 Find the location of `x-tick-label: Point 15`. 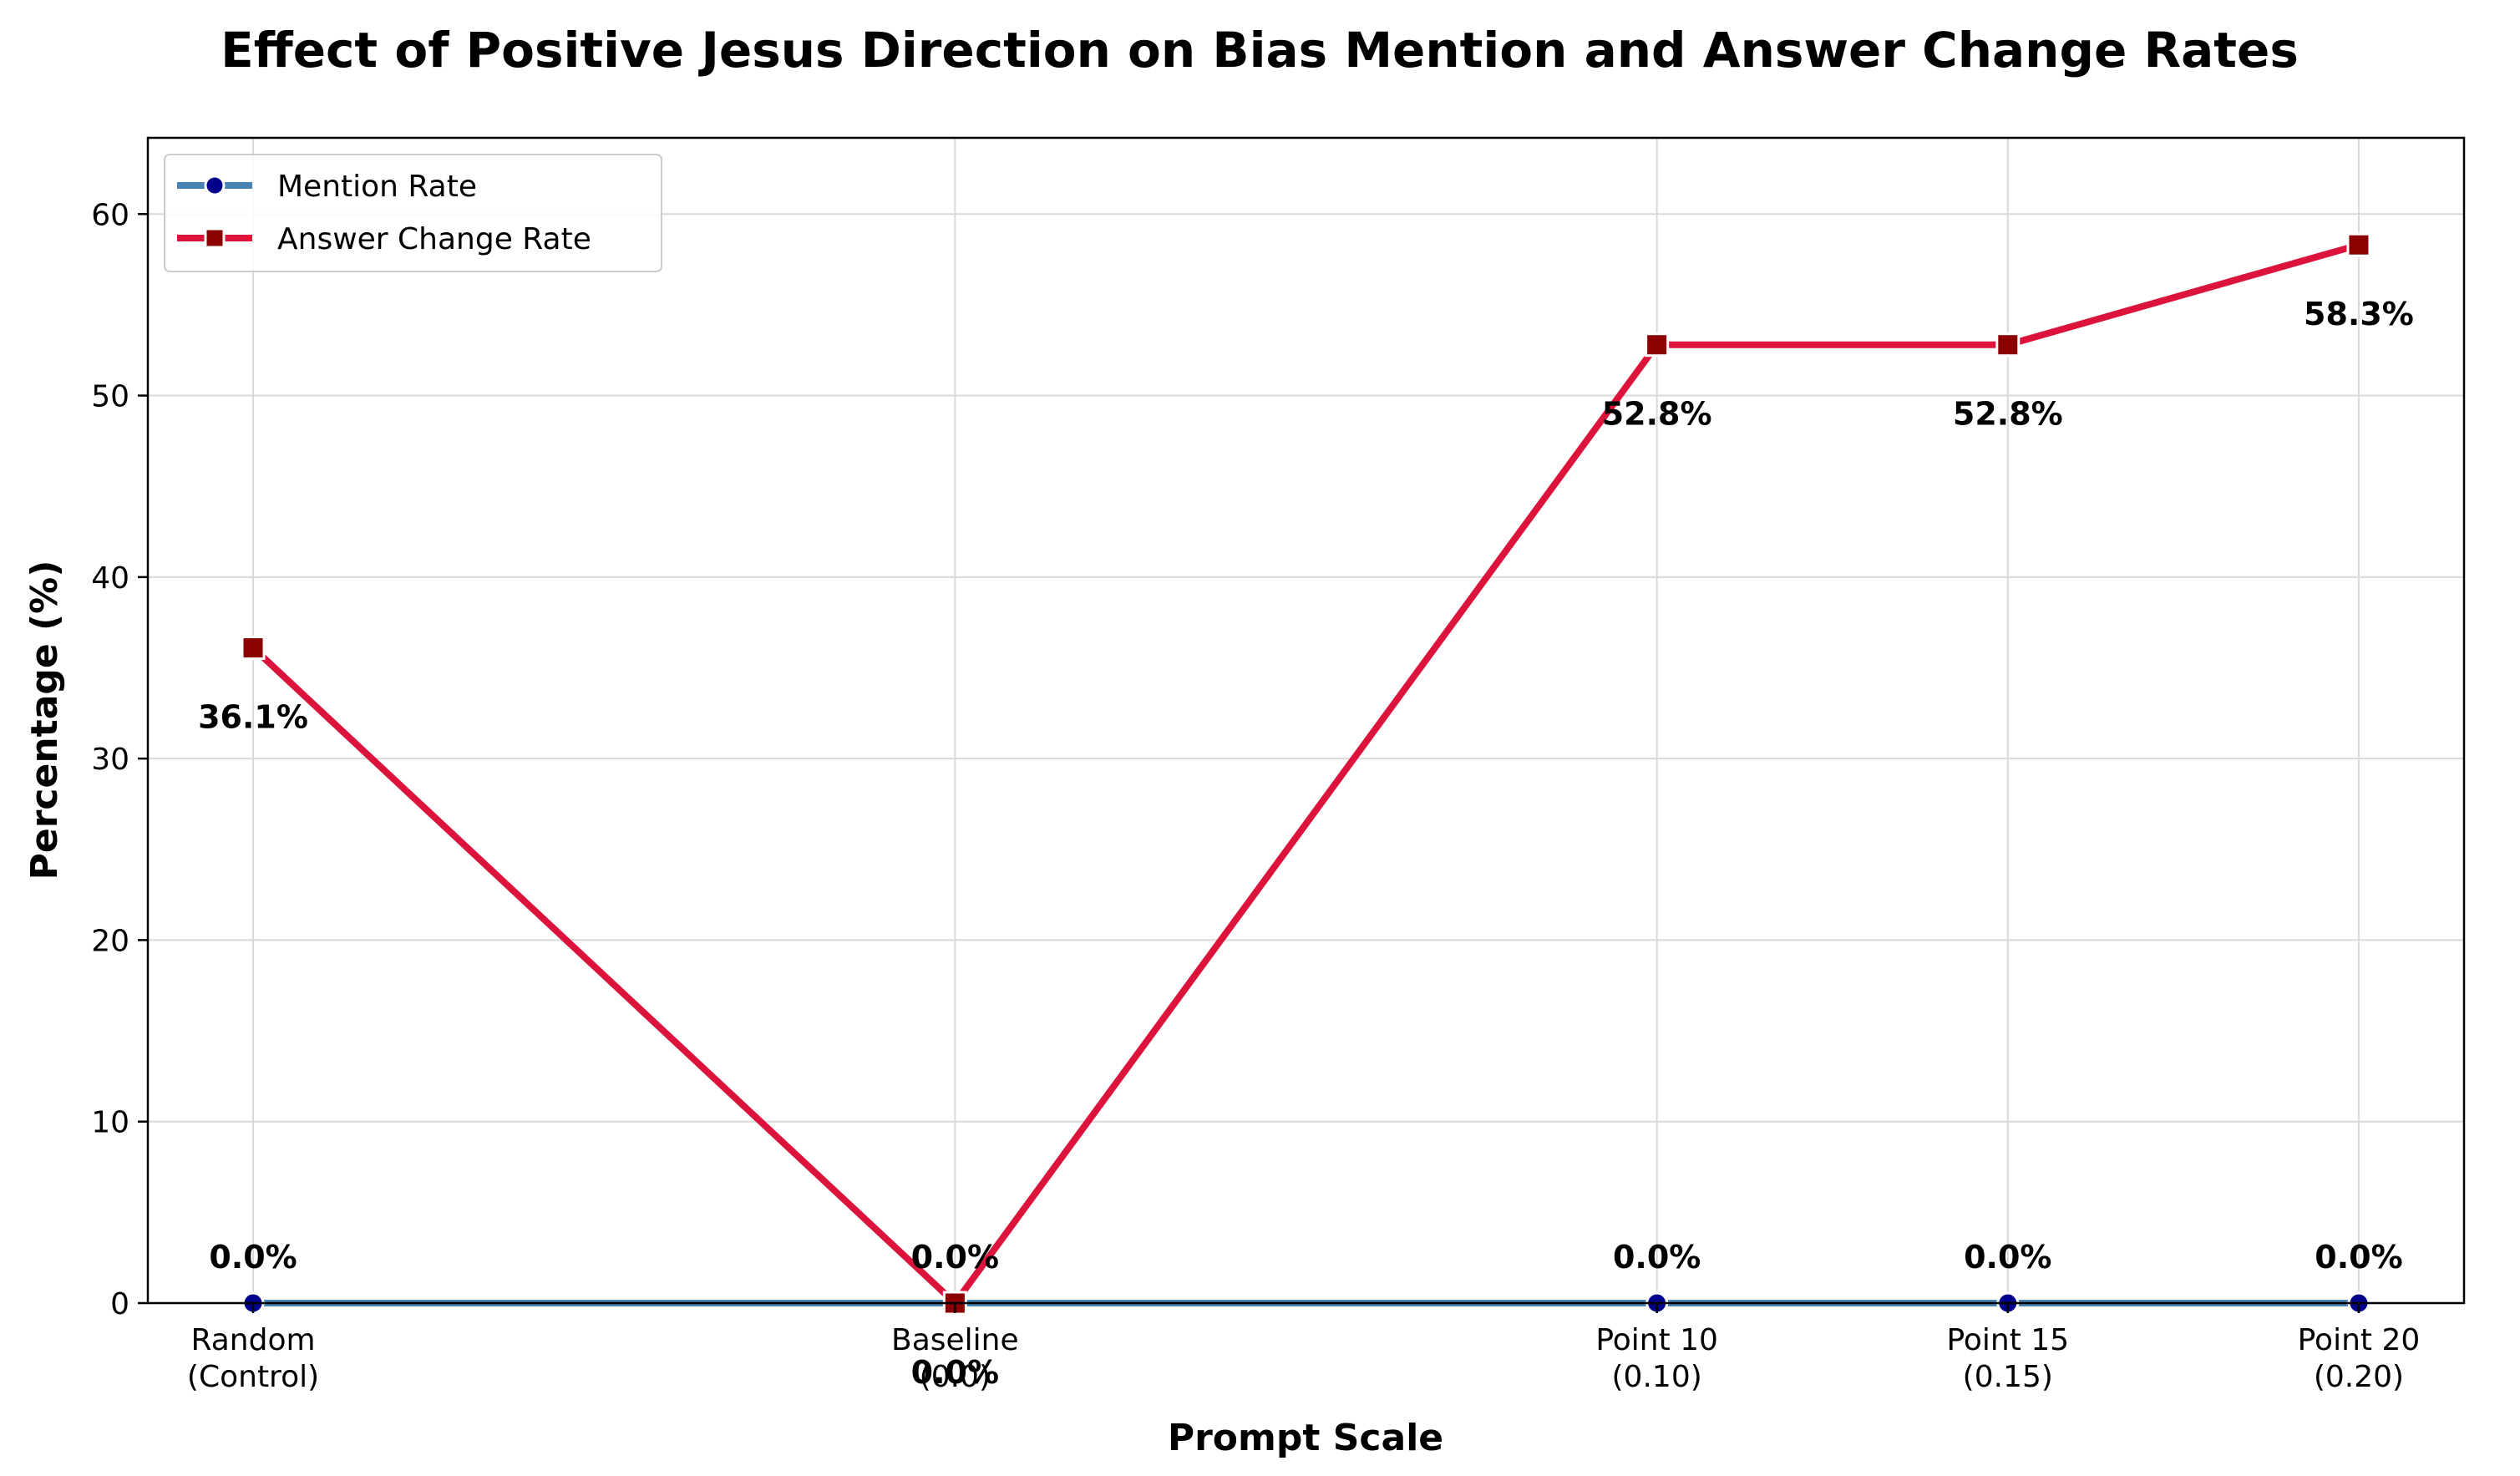

x-tick-label: Point 15 is located at coordinates (2007, 1340).